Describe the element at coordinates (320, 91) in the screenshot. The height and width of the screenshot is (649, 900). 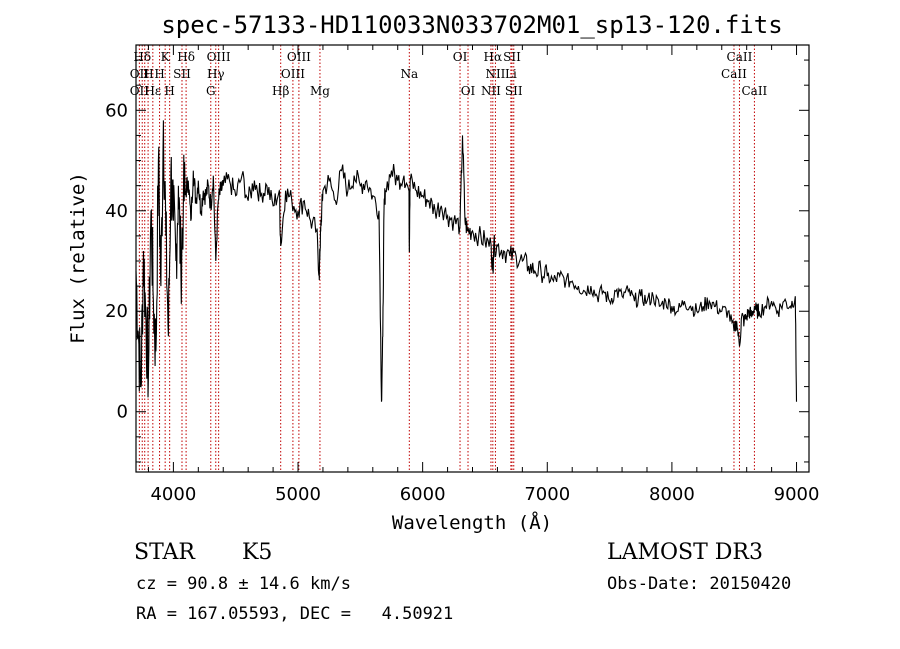
I see `line-marker-label: Mg` at that location.